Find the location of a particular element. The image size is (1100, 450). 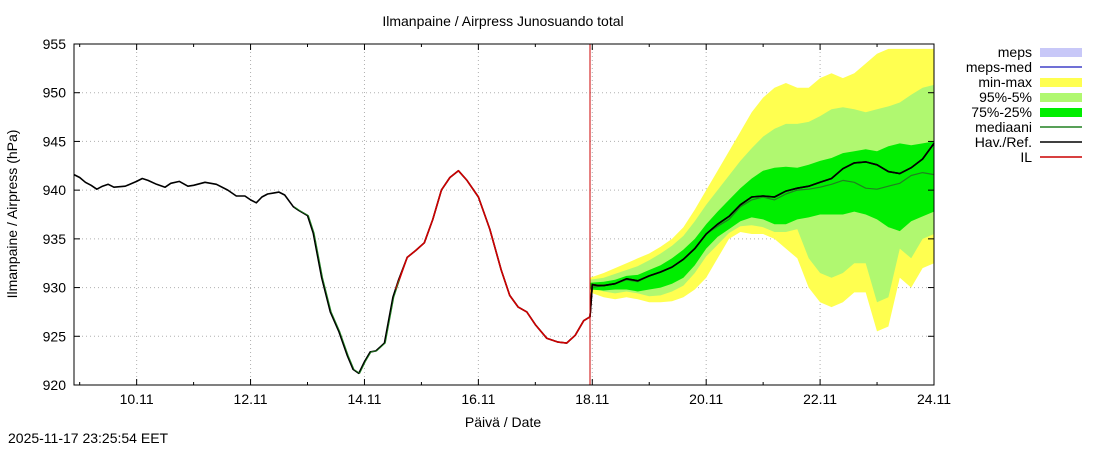

legend-label-obs: Hav./Ref. is located at coordinates (1003, 142).